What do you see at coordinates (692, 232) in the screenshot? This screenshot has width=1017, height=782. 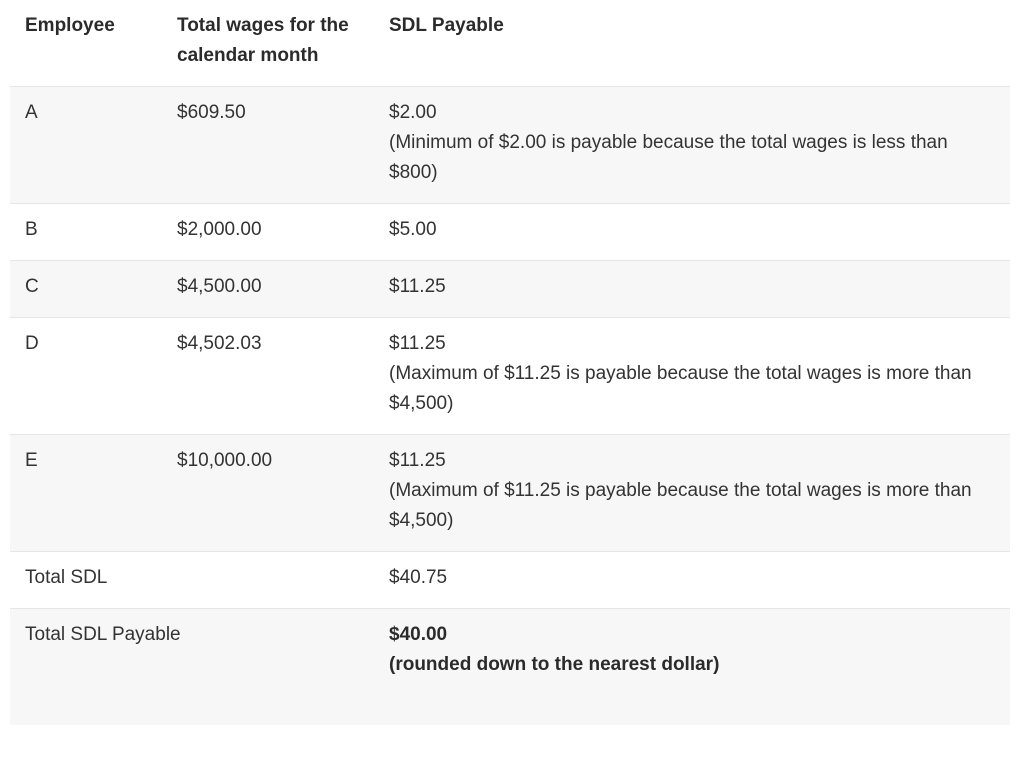 I see `row-sdl-cell: $5.00` at bounding box center [692, 232].